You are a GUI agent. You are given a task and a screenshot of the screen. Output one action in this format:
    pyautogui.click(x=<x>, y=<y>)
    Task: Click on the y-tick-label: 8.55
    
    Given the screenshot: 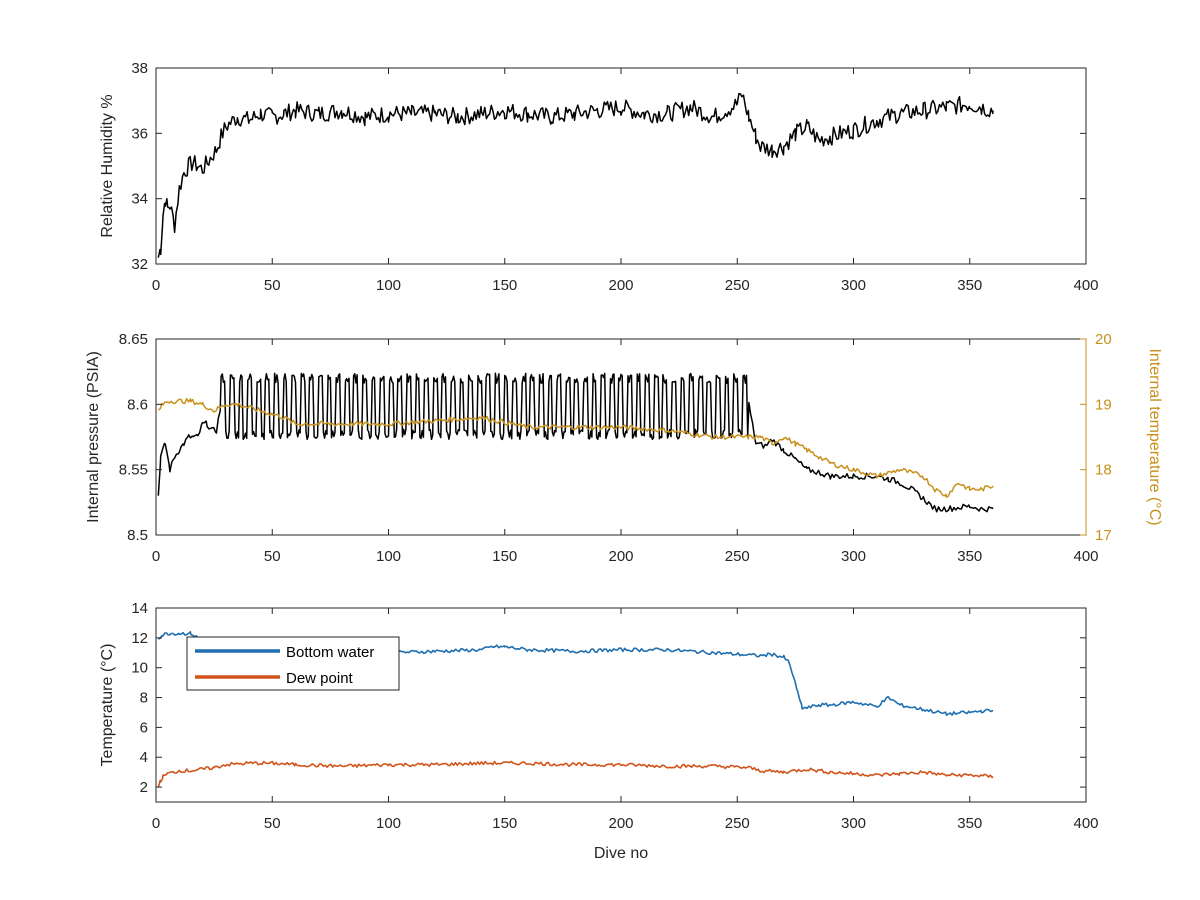 What is the action you would take?
    pyautogui.click(x=133, y=470)
    